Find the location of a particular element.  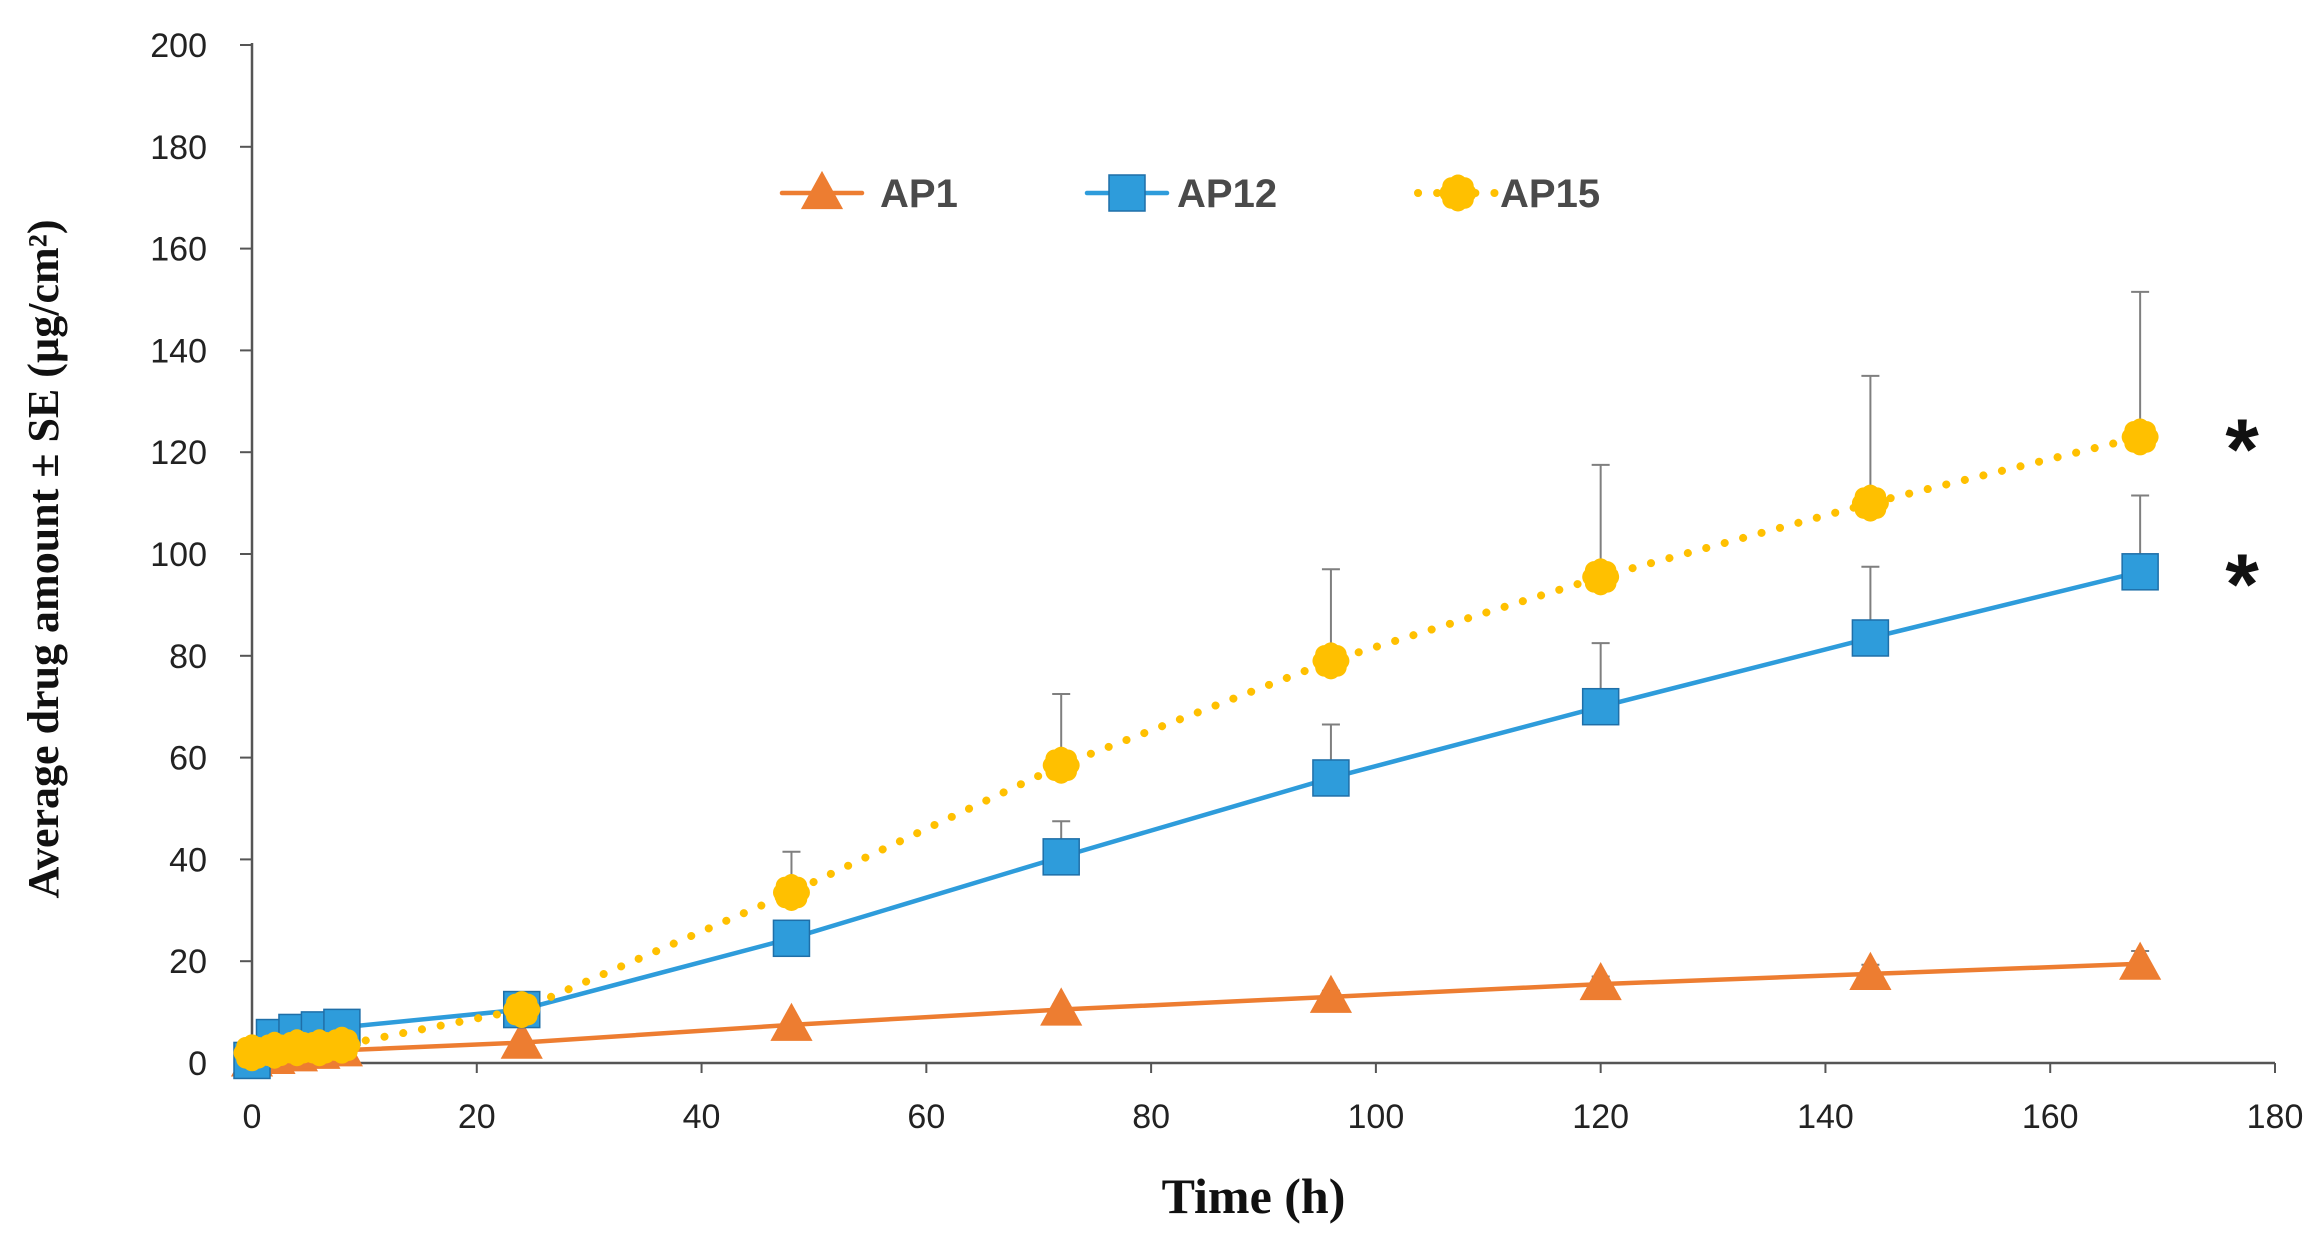

x-axis-title: Time (h) is located at coordinates (1254, 1196).